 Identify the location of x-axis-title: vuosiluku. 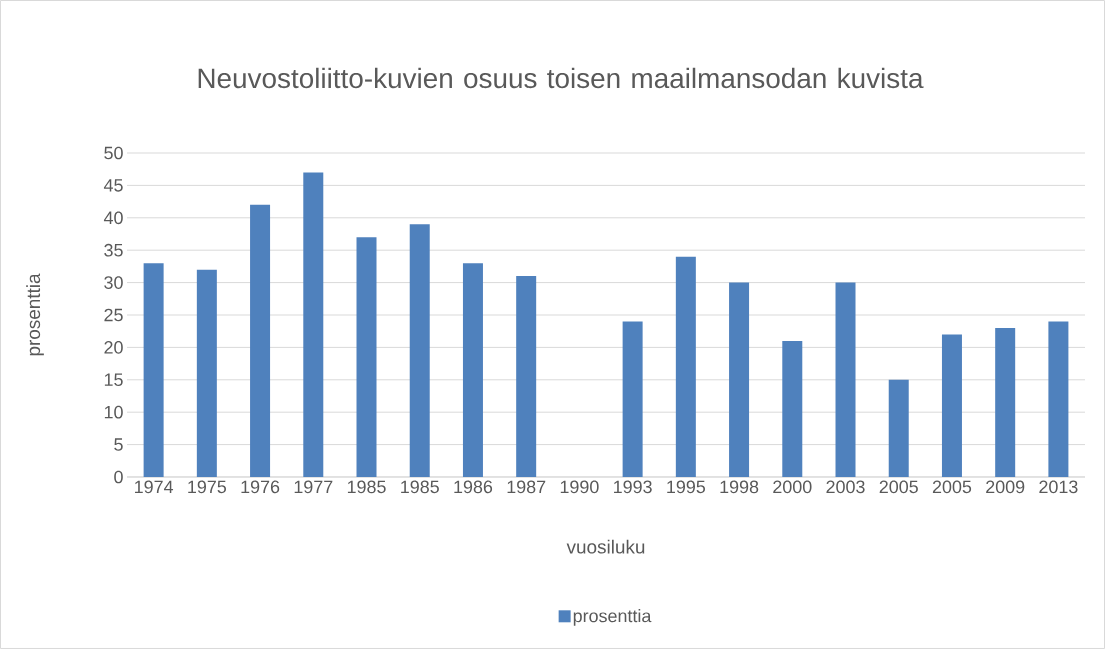
(605, 546).